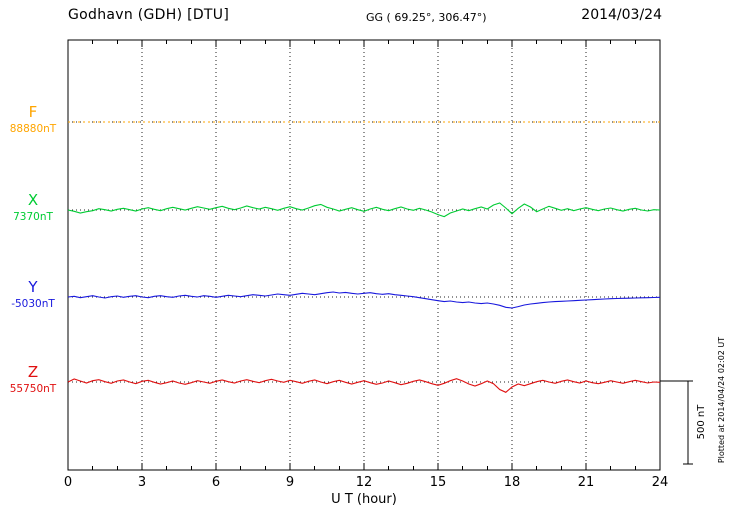  I want to click on svg-text: 3, so click(142, 482).